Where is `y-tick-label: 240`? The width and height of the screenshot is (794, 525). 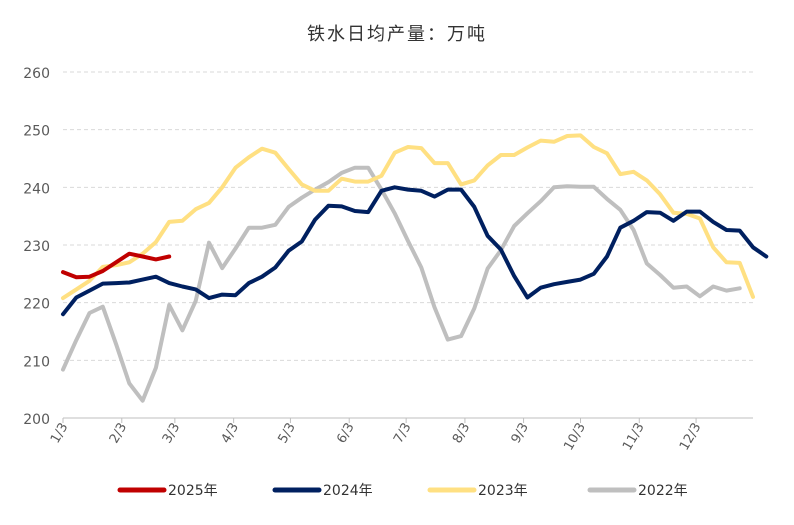
y-tick-label: 240 is located at coordinates (36, 189).